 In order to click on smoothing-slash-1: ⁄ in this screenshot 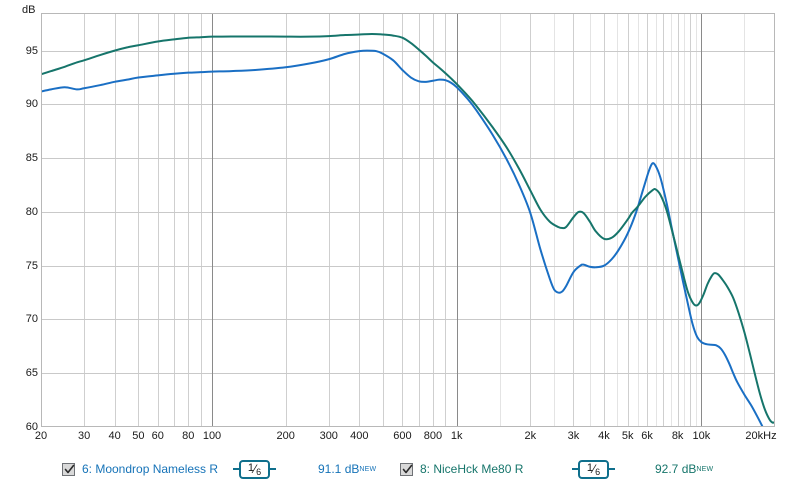, I will do `click(594, 468)`.